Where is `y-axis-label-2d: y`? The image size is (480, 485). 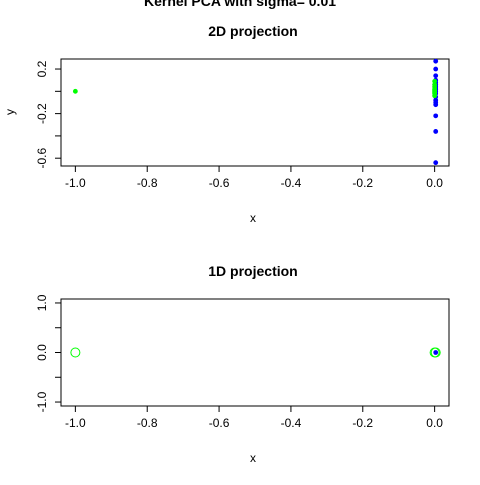
y-axis-label-2d: y is located at coordinates (10, 112).